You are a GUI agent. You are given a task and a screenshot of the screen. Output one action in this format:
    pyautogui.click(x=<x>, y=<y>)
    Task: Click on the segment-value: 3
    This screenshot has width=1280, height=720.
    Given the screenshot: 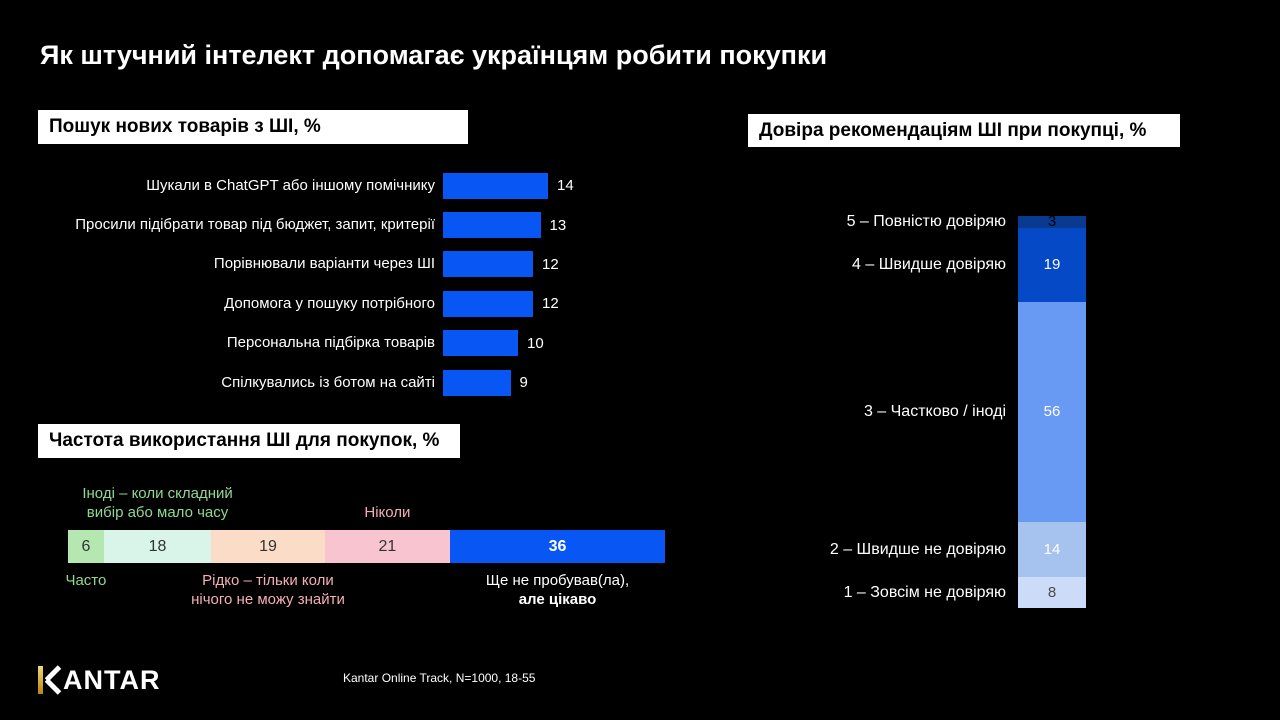 What is the action you would take?
    pyautogui.click(x=1052, y=221)
    